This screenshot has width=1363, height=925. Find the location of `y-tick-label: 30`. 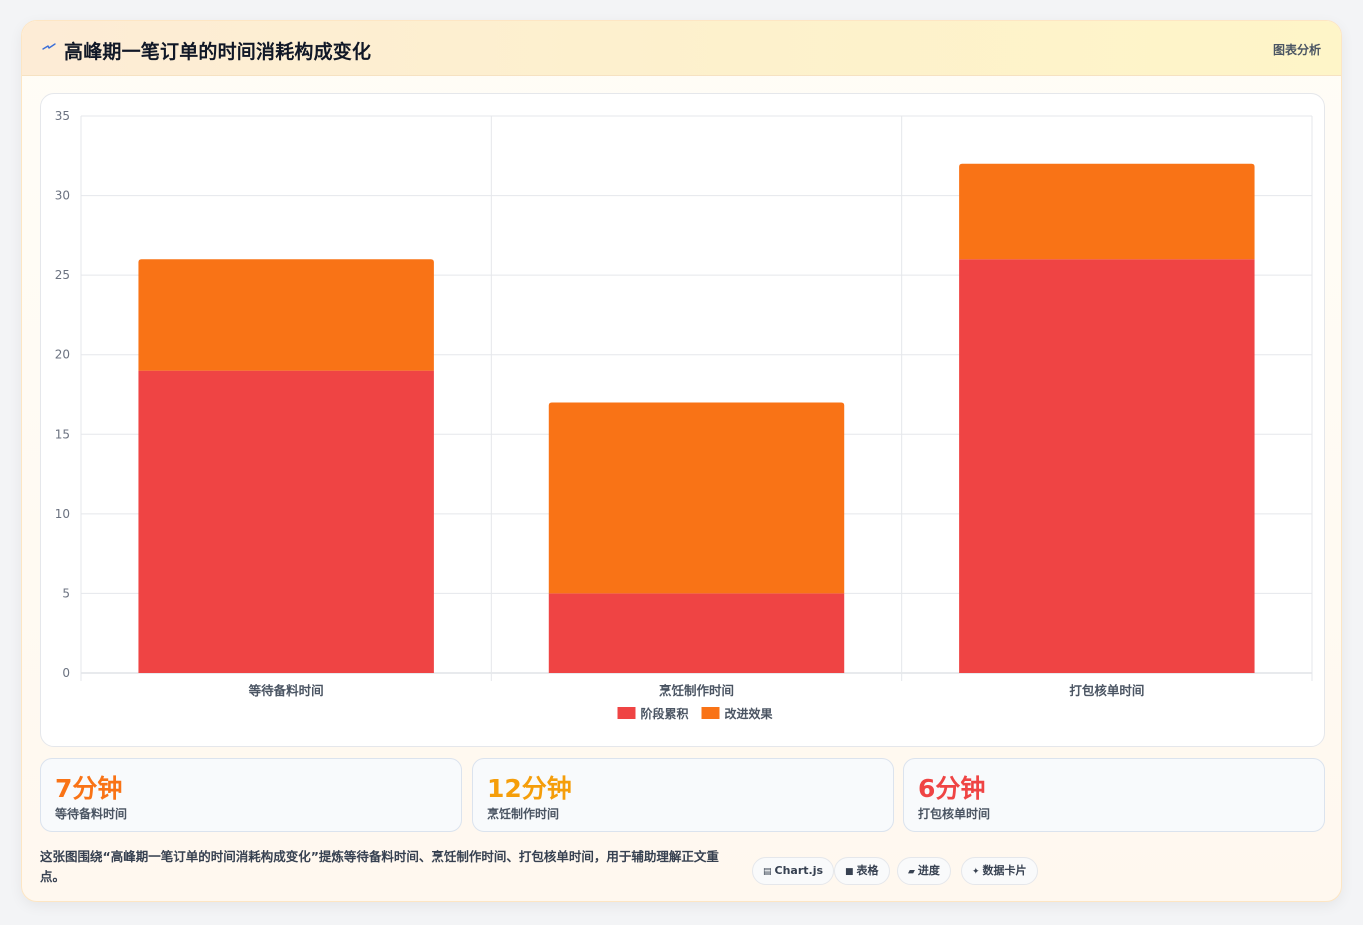

y-tick-label: 30 is located at coordinates (62, 196).